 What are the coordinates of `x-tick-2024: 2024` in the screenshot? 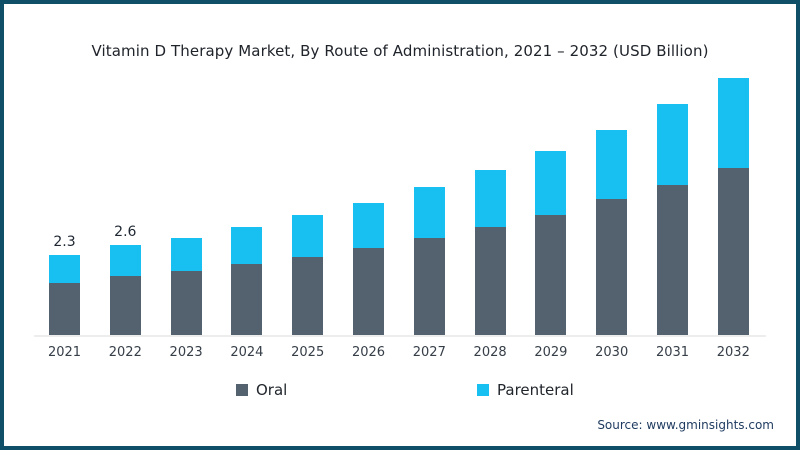 It's located at (247, 352).